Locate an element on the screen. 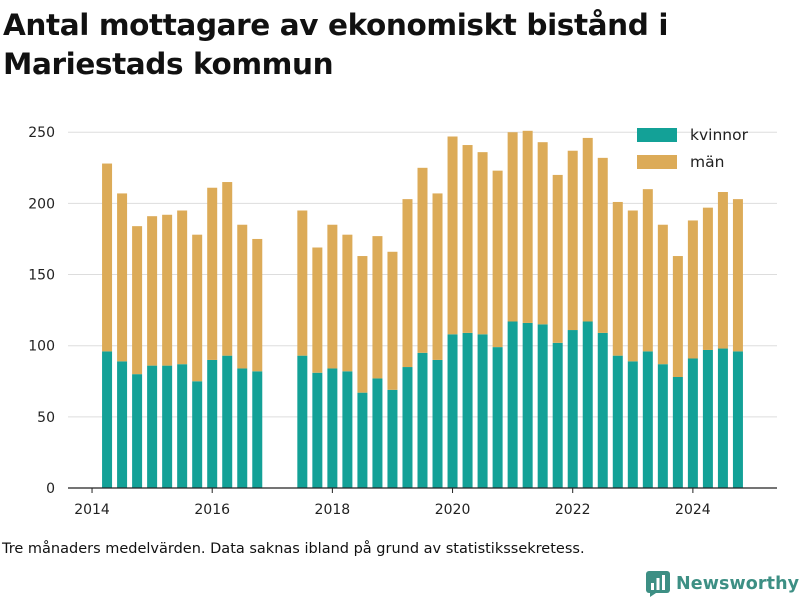 This screenshot has width=800, height=600. legend-label-kvinnor: kvinnor is located at coordinates (719, 135).